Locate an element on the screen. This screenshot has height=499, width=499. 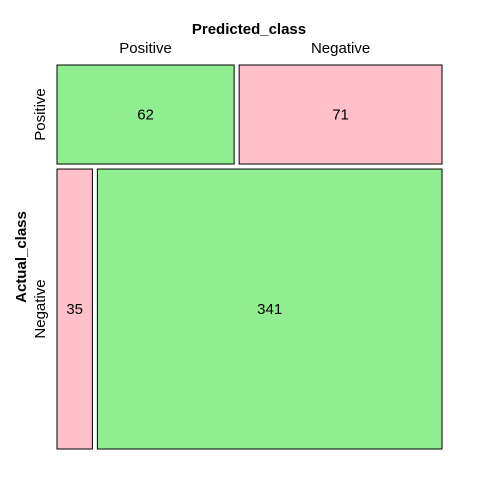
cell-positive-negative is located at coordinates (340, 114).